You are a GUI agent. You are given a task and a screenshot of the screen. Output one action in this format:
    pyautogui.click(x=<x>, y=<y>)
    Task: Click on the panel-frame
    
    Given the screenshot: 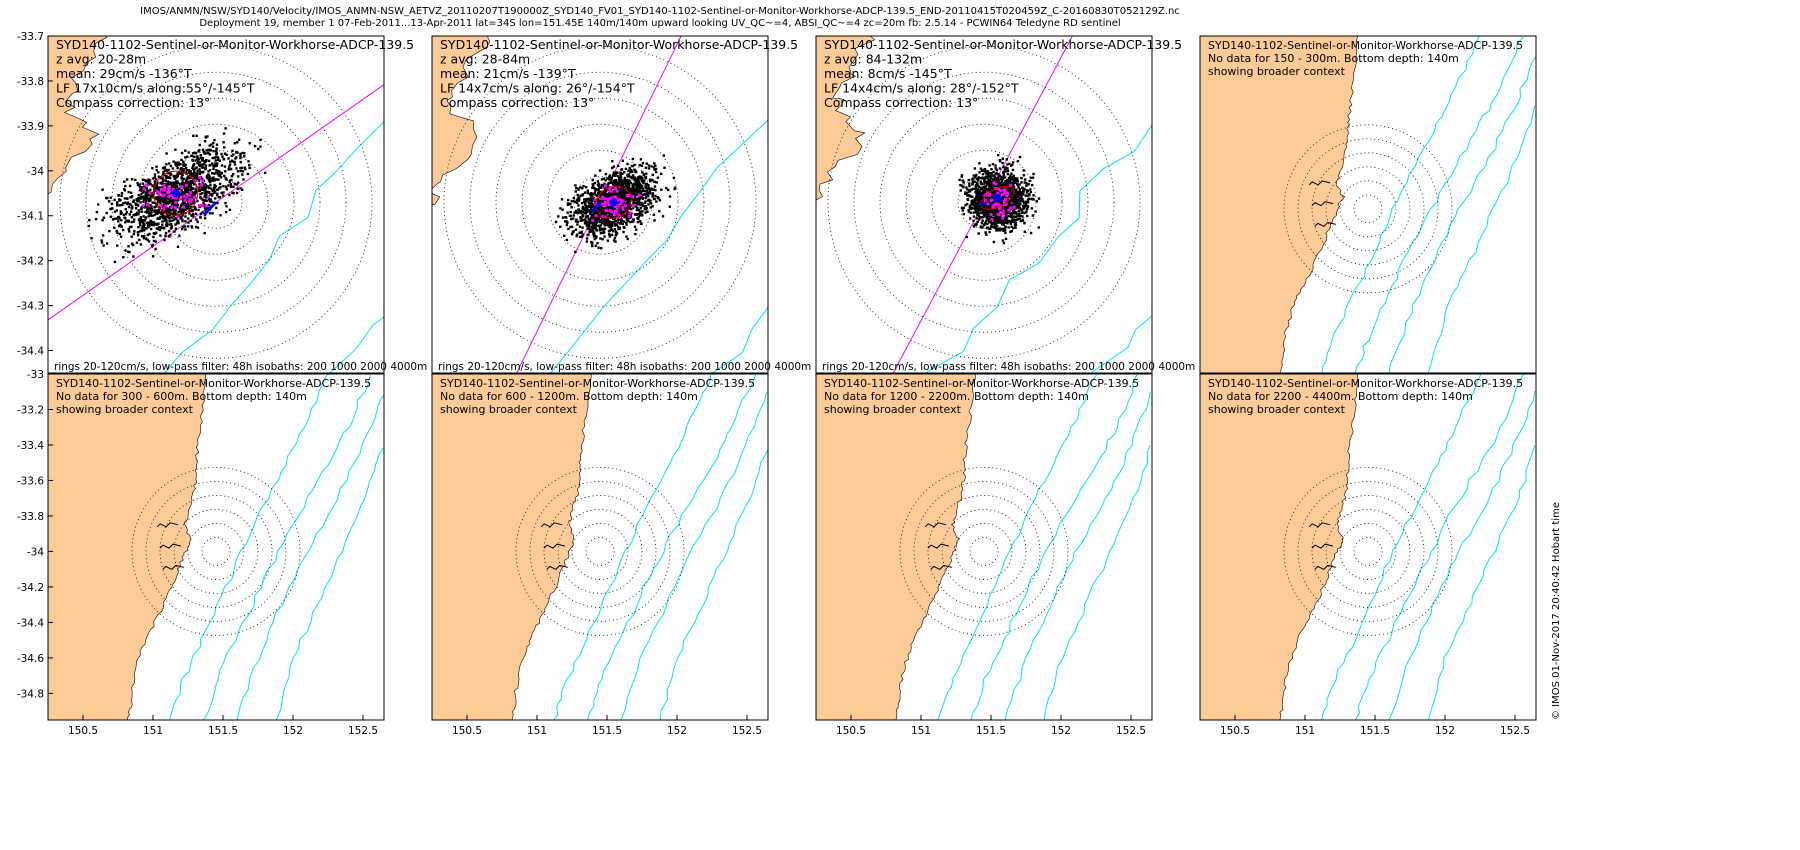 What is the action you would take?
    pyautogui.click(x=216, y=547)
    